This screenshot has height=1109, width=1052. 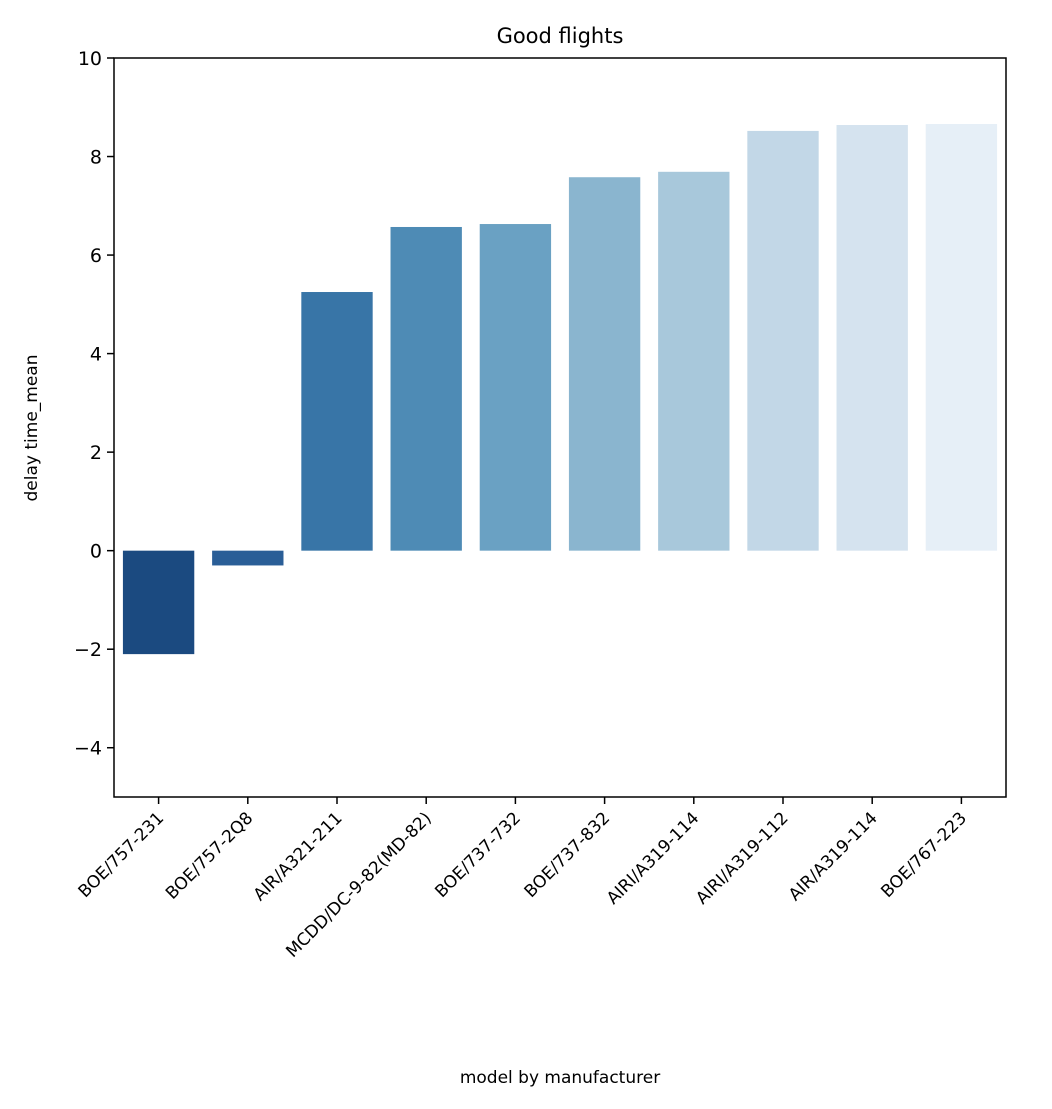 I want to click on x-tick-label: BOE/757-2Q8, so click(x=209, y=855).